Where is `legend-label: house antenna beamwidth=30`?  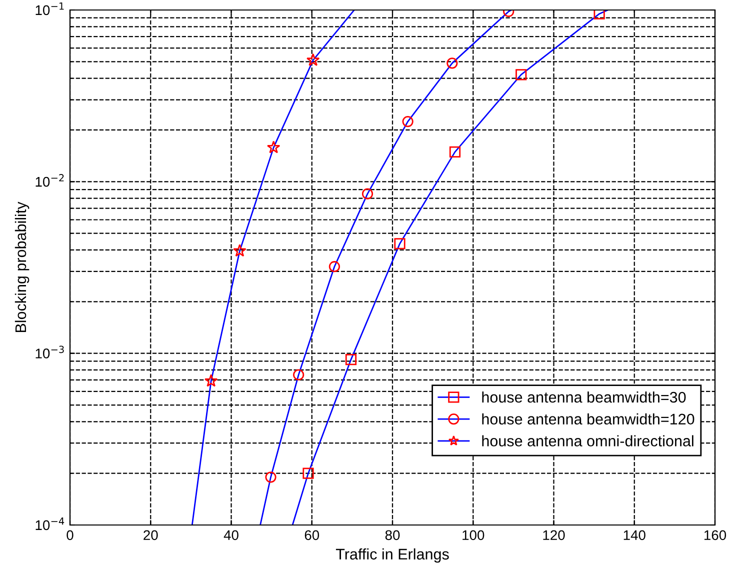 legend-label: house antenna beamwidth=30 is located at coordinates (584, 397).